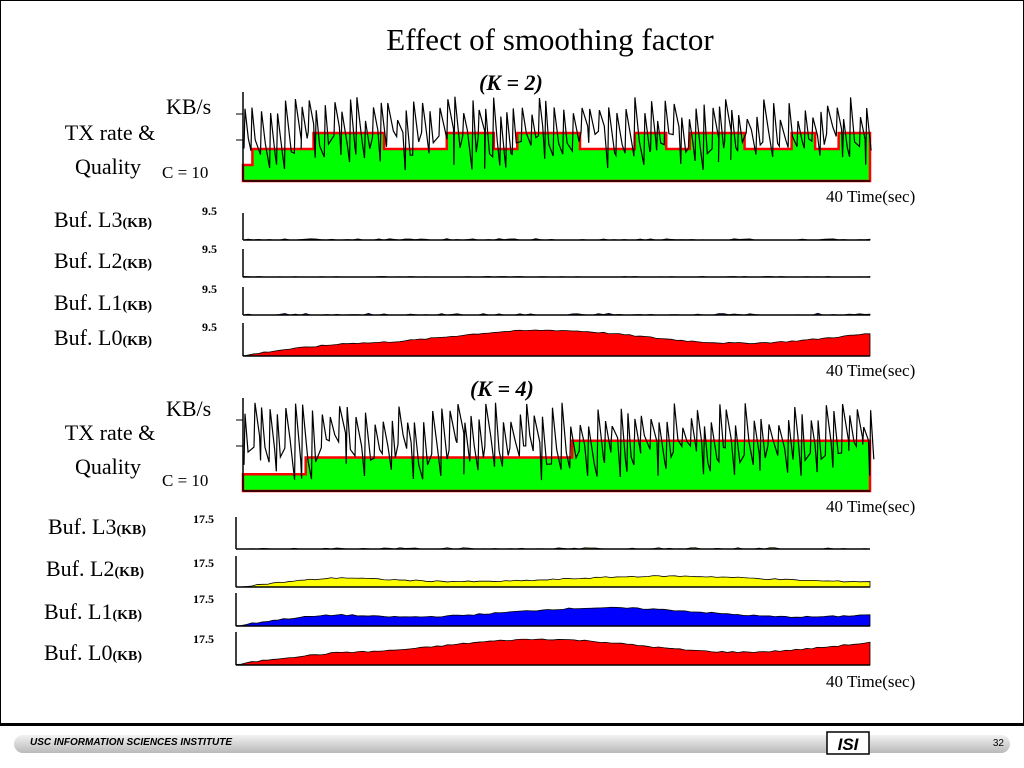 This screenshot has height=768, width=1024. I want to click on k2-buf-xlabel: 40 Time(sec), so click(871, 370).